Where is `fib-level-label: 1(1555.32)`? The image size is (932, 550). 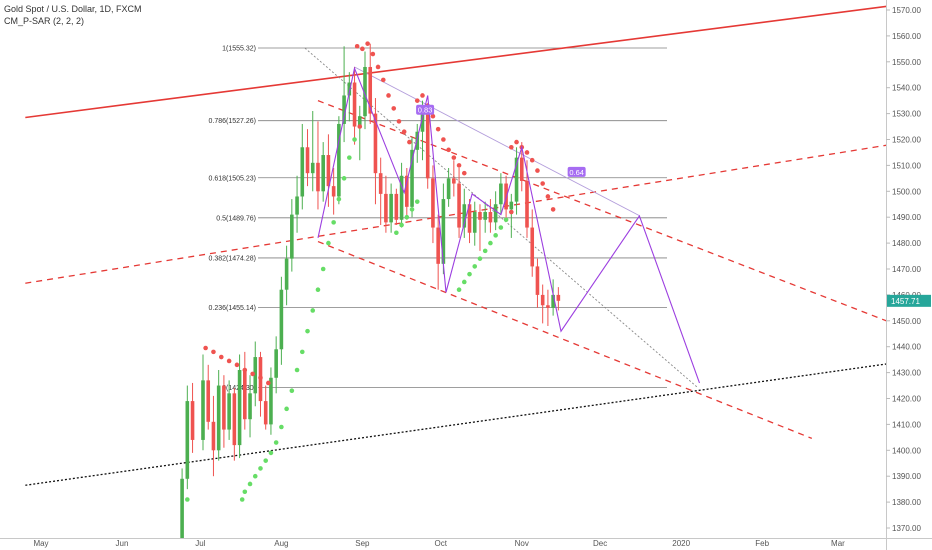
fib-level-label: 1(1555.32) is located at coordinates (239, 49).